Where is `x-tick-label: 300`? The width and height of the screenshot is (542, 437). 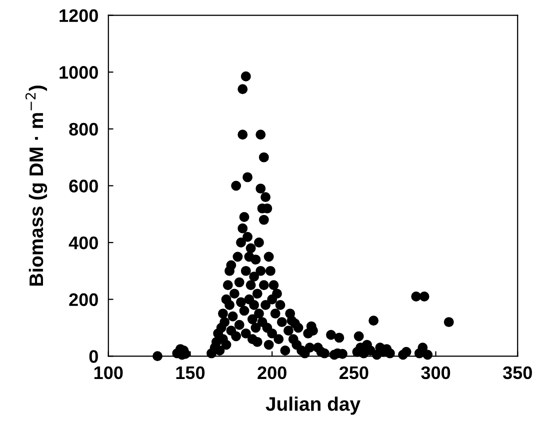 x-tick-label: 300 is located at coordinates (435, 373).